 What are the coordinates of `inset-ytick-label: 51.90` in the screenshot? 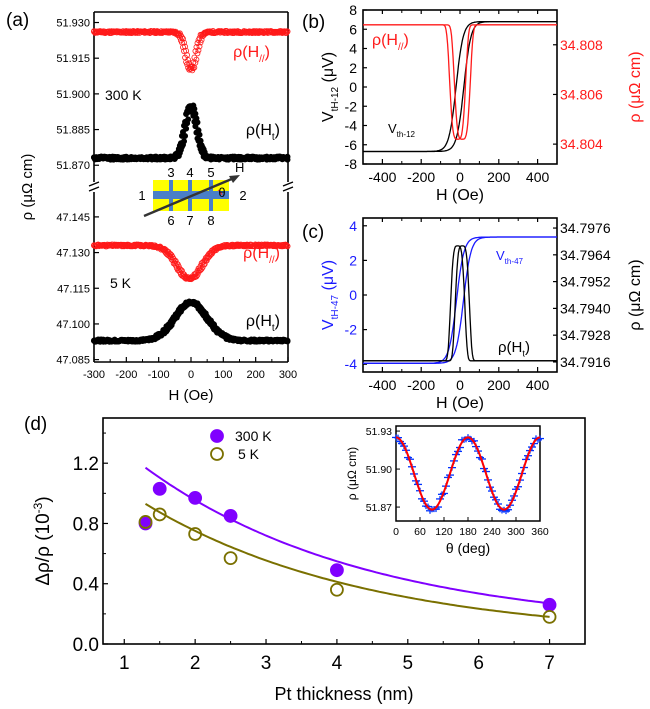 It's located at (379, 470).